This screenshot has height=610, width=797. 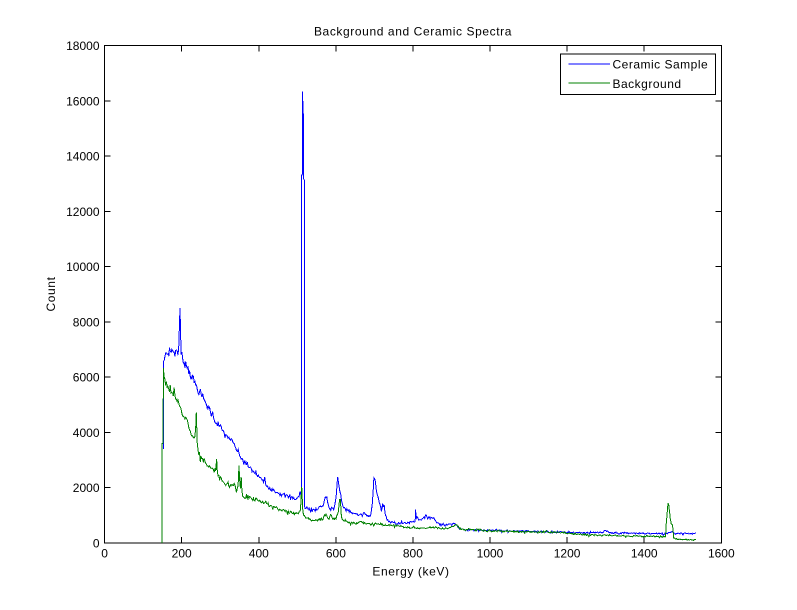 What do you see at coordinates (721, 554) in the screenshot?
I see `svg-text: 1600` at bounding box center [721, 554].